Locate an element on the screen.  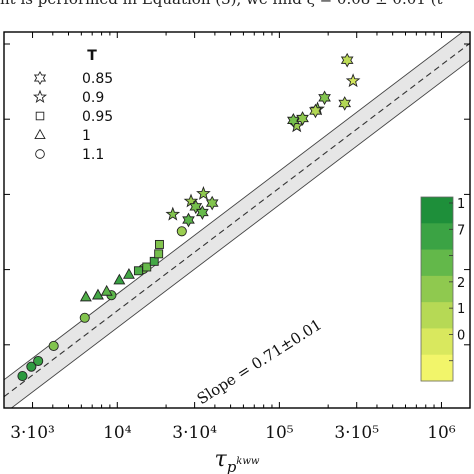
legend-title: T is located at coordinates (92, 56).